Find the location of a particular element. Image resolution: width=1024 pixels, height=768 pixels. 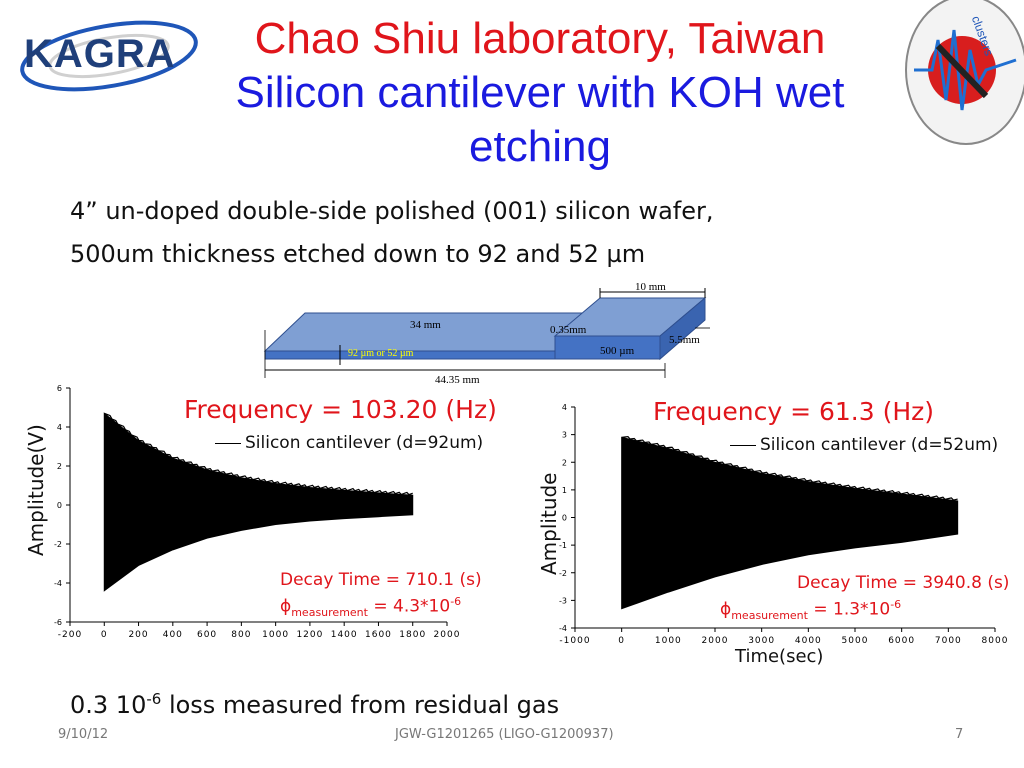

left-x-tick-label: 1400 is located at coordinates (344, 635).